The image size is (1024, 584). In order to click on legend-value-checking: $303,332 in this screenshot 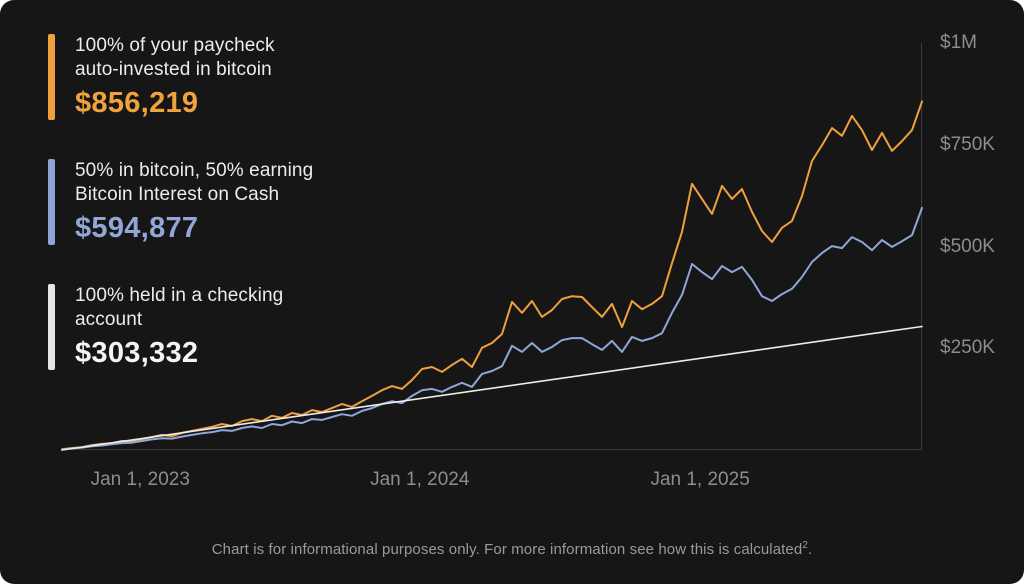, I will do `click(137, 353)`.